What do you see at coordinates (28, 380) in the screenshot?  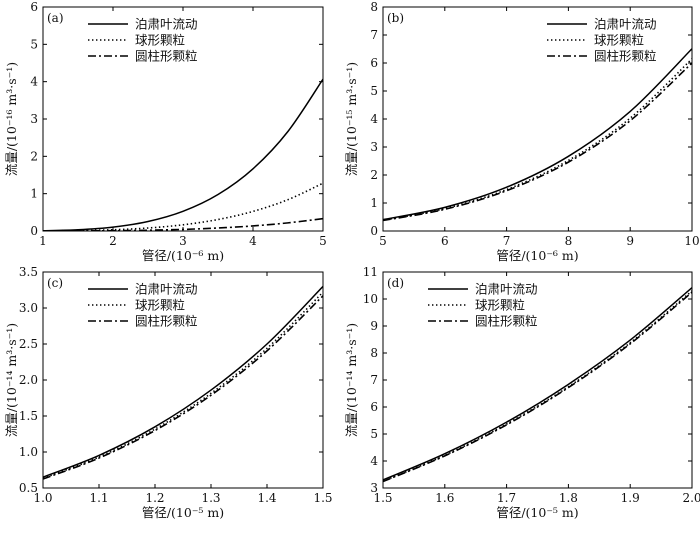 I see `y-tick-label: 2.0` at bounding box center [28, 380].